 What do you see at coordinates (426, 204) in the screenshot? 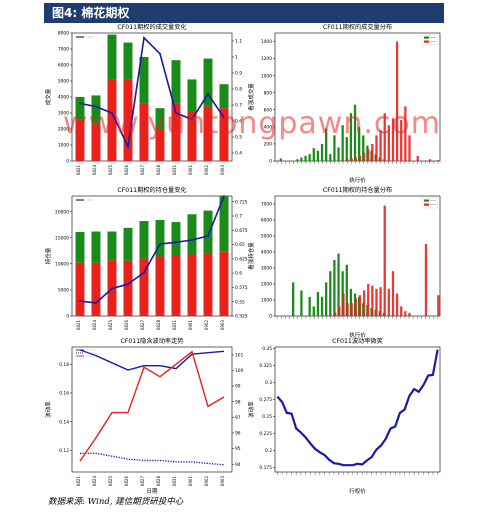
I see `legend-swatch` at bounding box center [426, 204].